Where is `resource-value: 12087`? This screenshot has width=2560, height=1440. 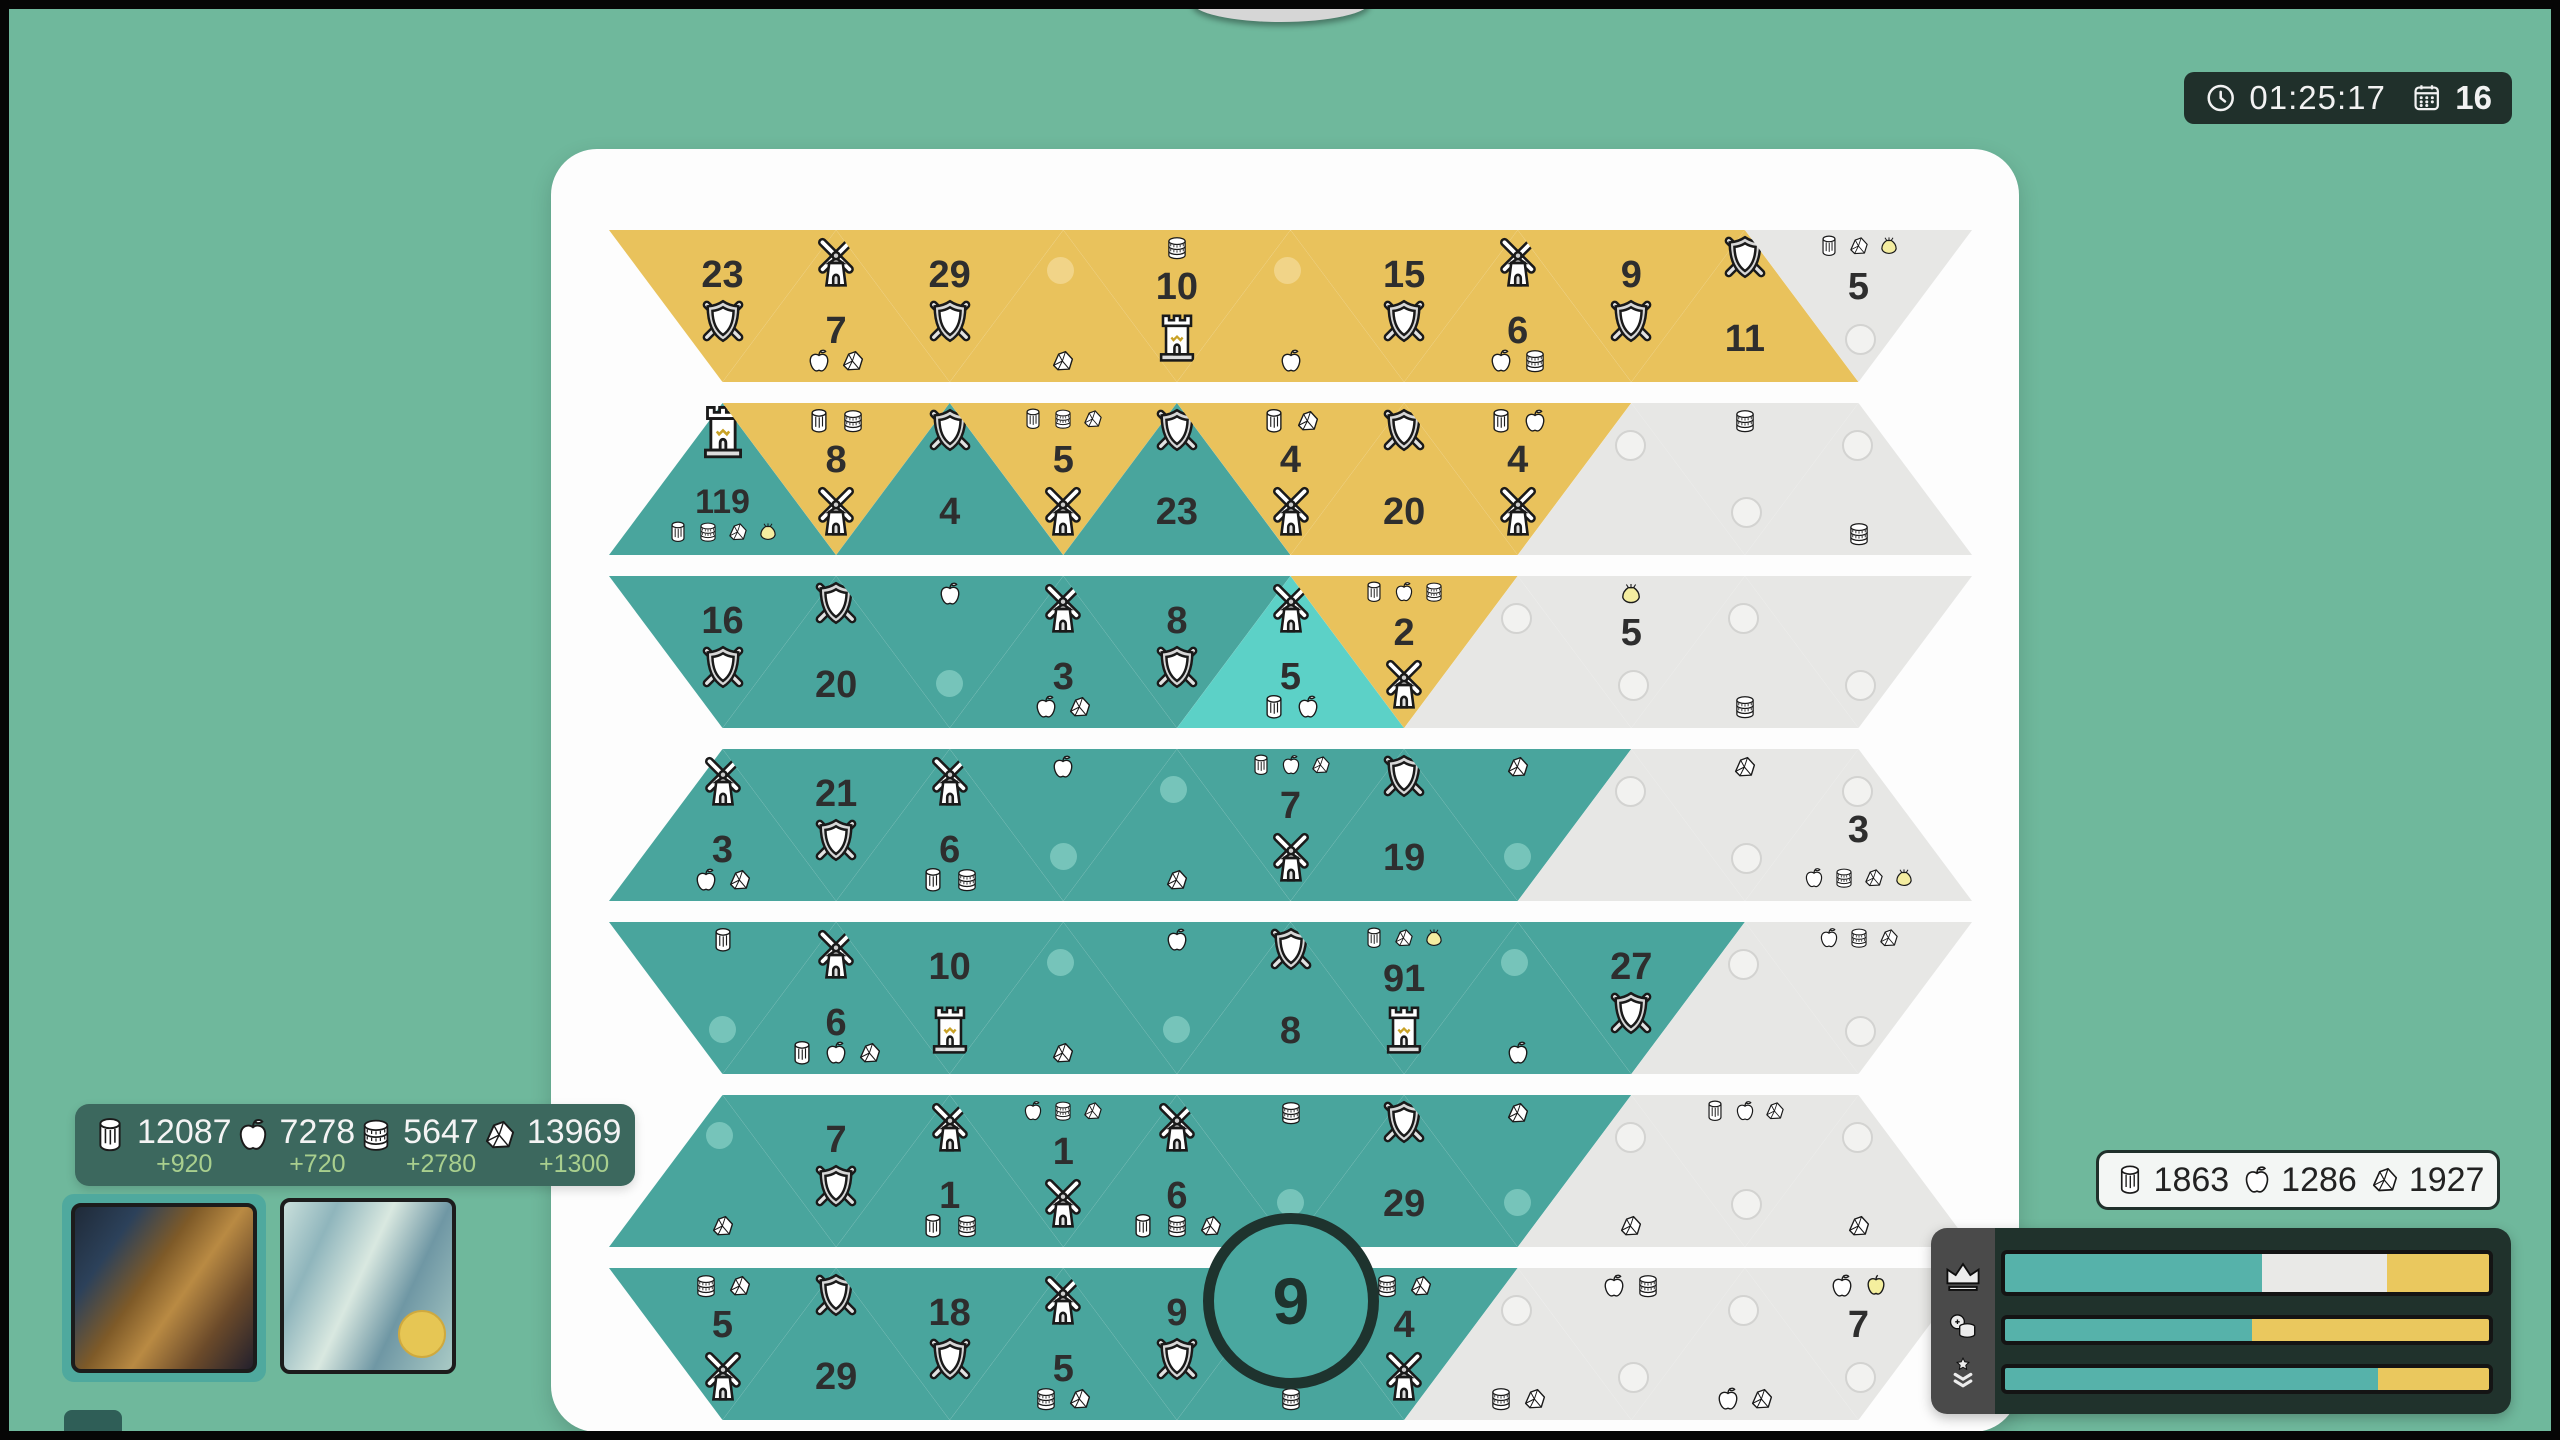 resource-value: 12087 is located at coordinates (184, 1132).